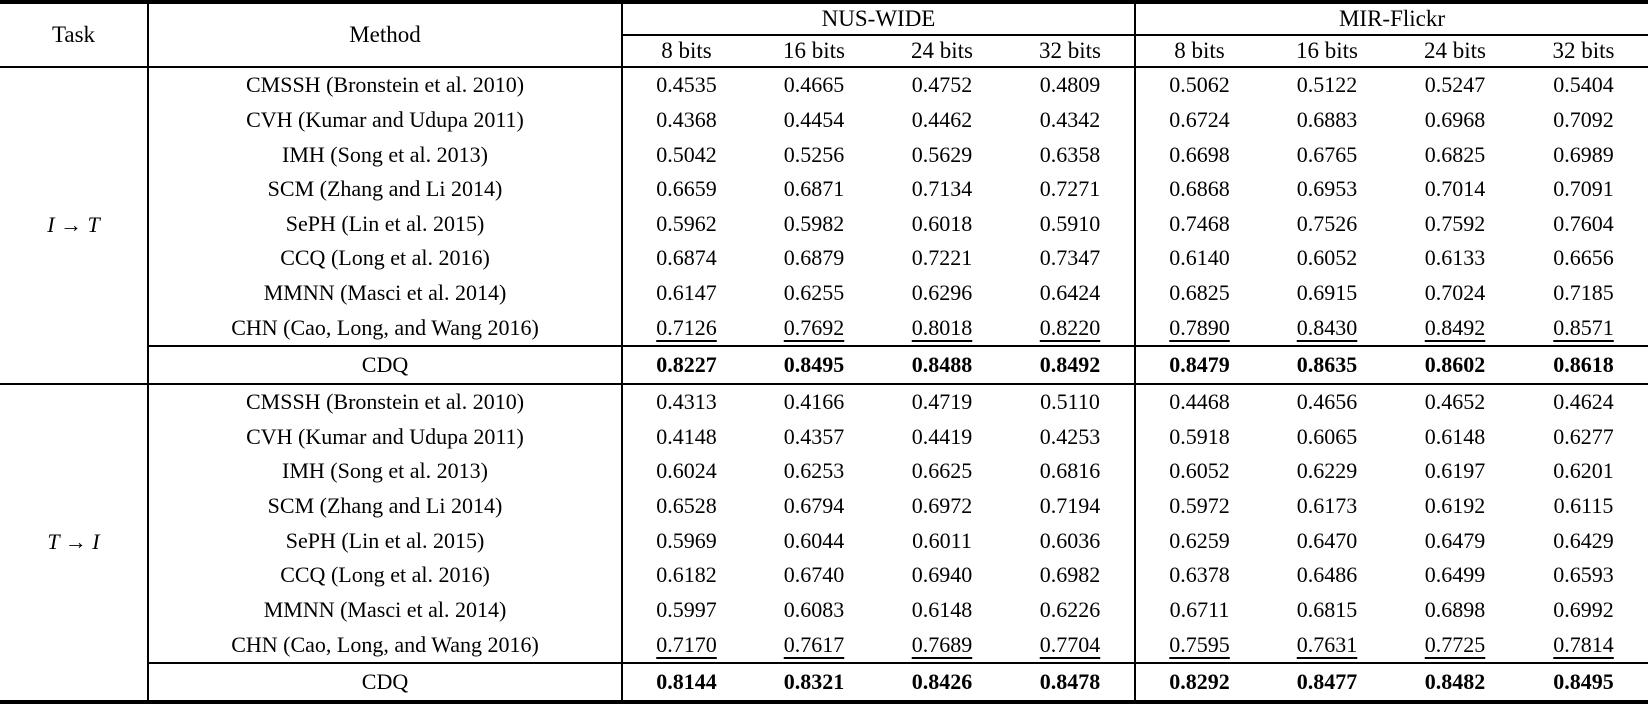  Describe the element at coordinates (1583, 644) in the screenshot. I see `value-cell: 0.7814` at that location.